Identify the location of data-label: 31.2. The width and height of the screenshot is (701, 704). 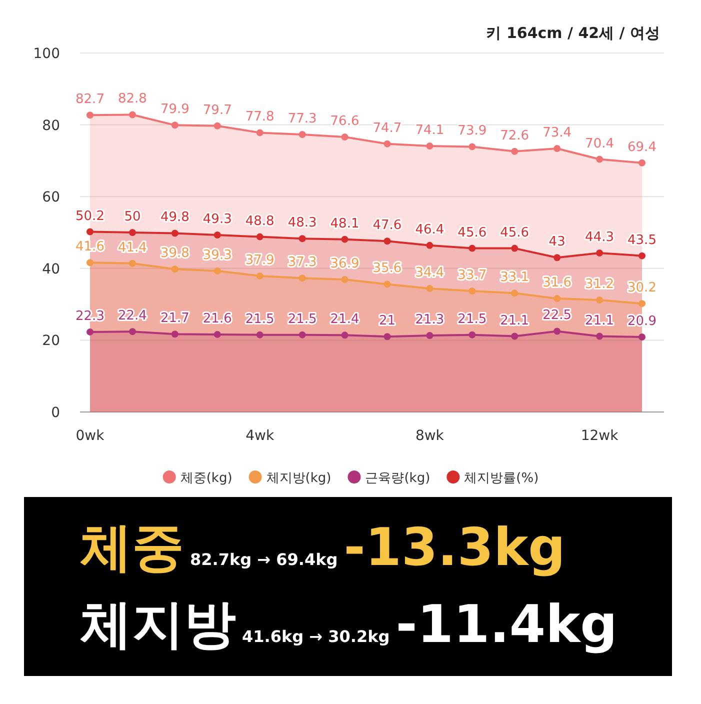
(599, 284).